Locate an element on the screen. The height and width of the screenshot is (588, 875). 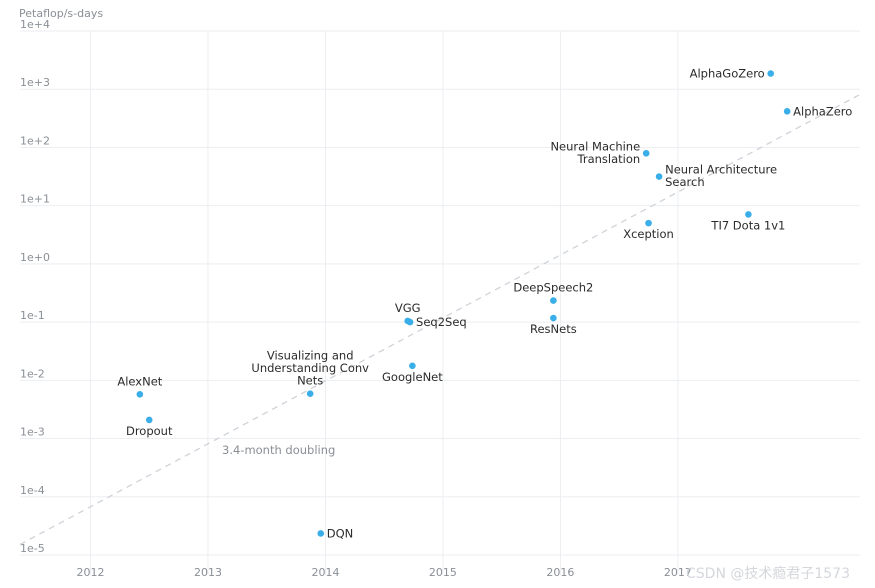
x-tick-label: 2016 is located at coordinates (560, 572).